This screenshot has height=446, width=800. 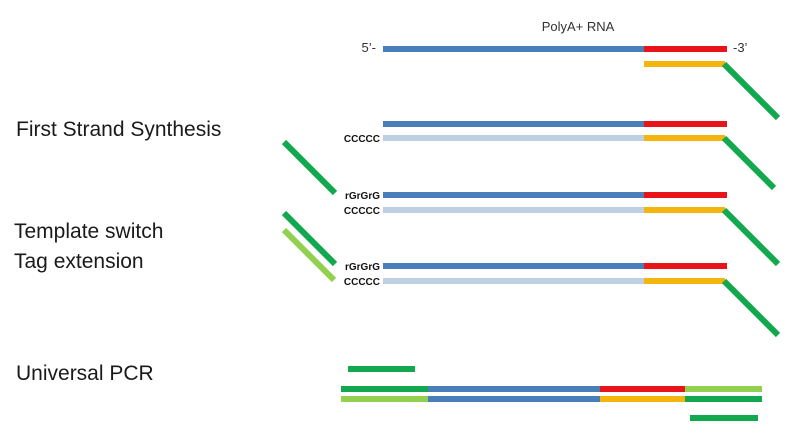 What do you see at coordinates (118, 129) in the screenshot?
I see `step-first-strand-synthesis: First Strand Synthesis` at bounding box center [118, 129].